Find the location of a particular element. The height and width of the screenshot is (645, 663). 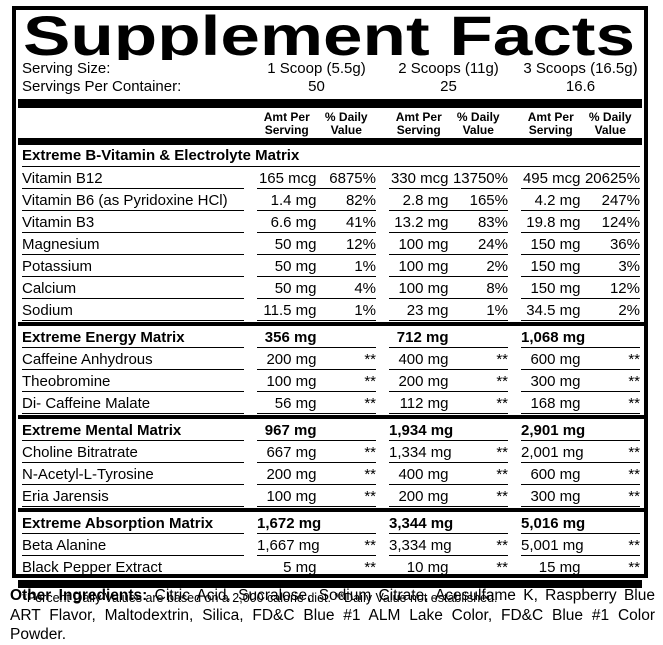

amount-cell: 400 mg is located at coordinates (423, 359).